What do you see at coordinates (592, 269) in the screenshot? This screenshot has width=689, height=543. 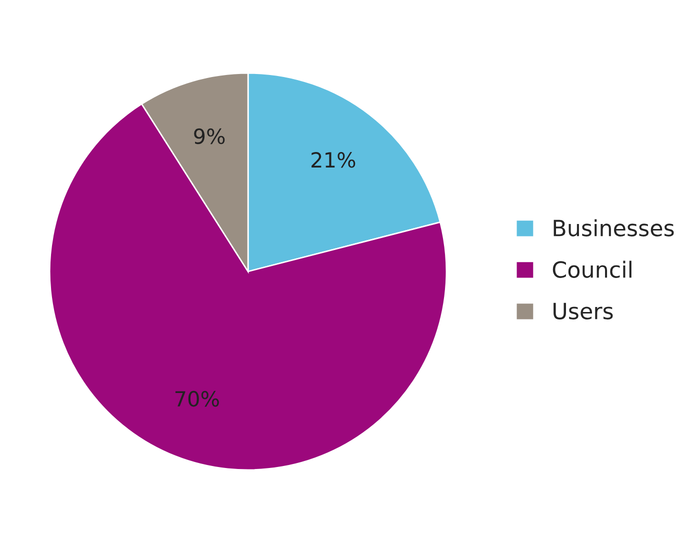 I see `legend-label: Council` at bounding box center [592, 269].